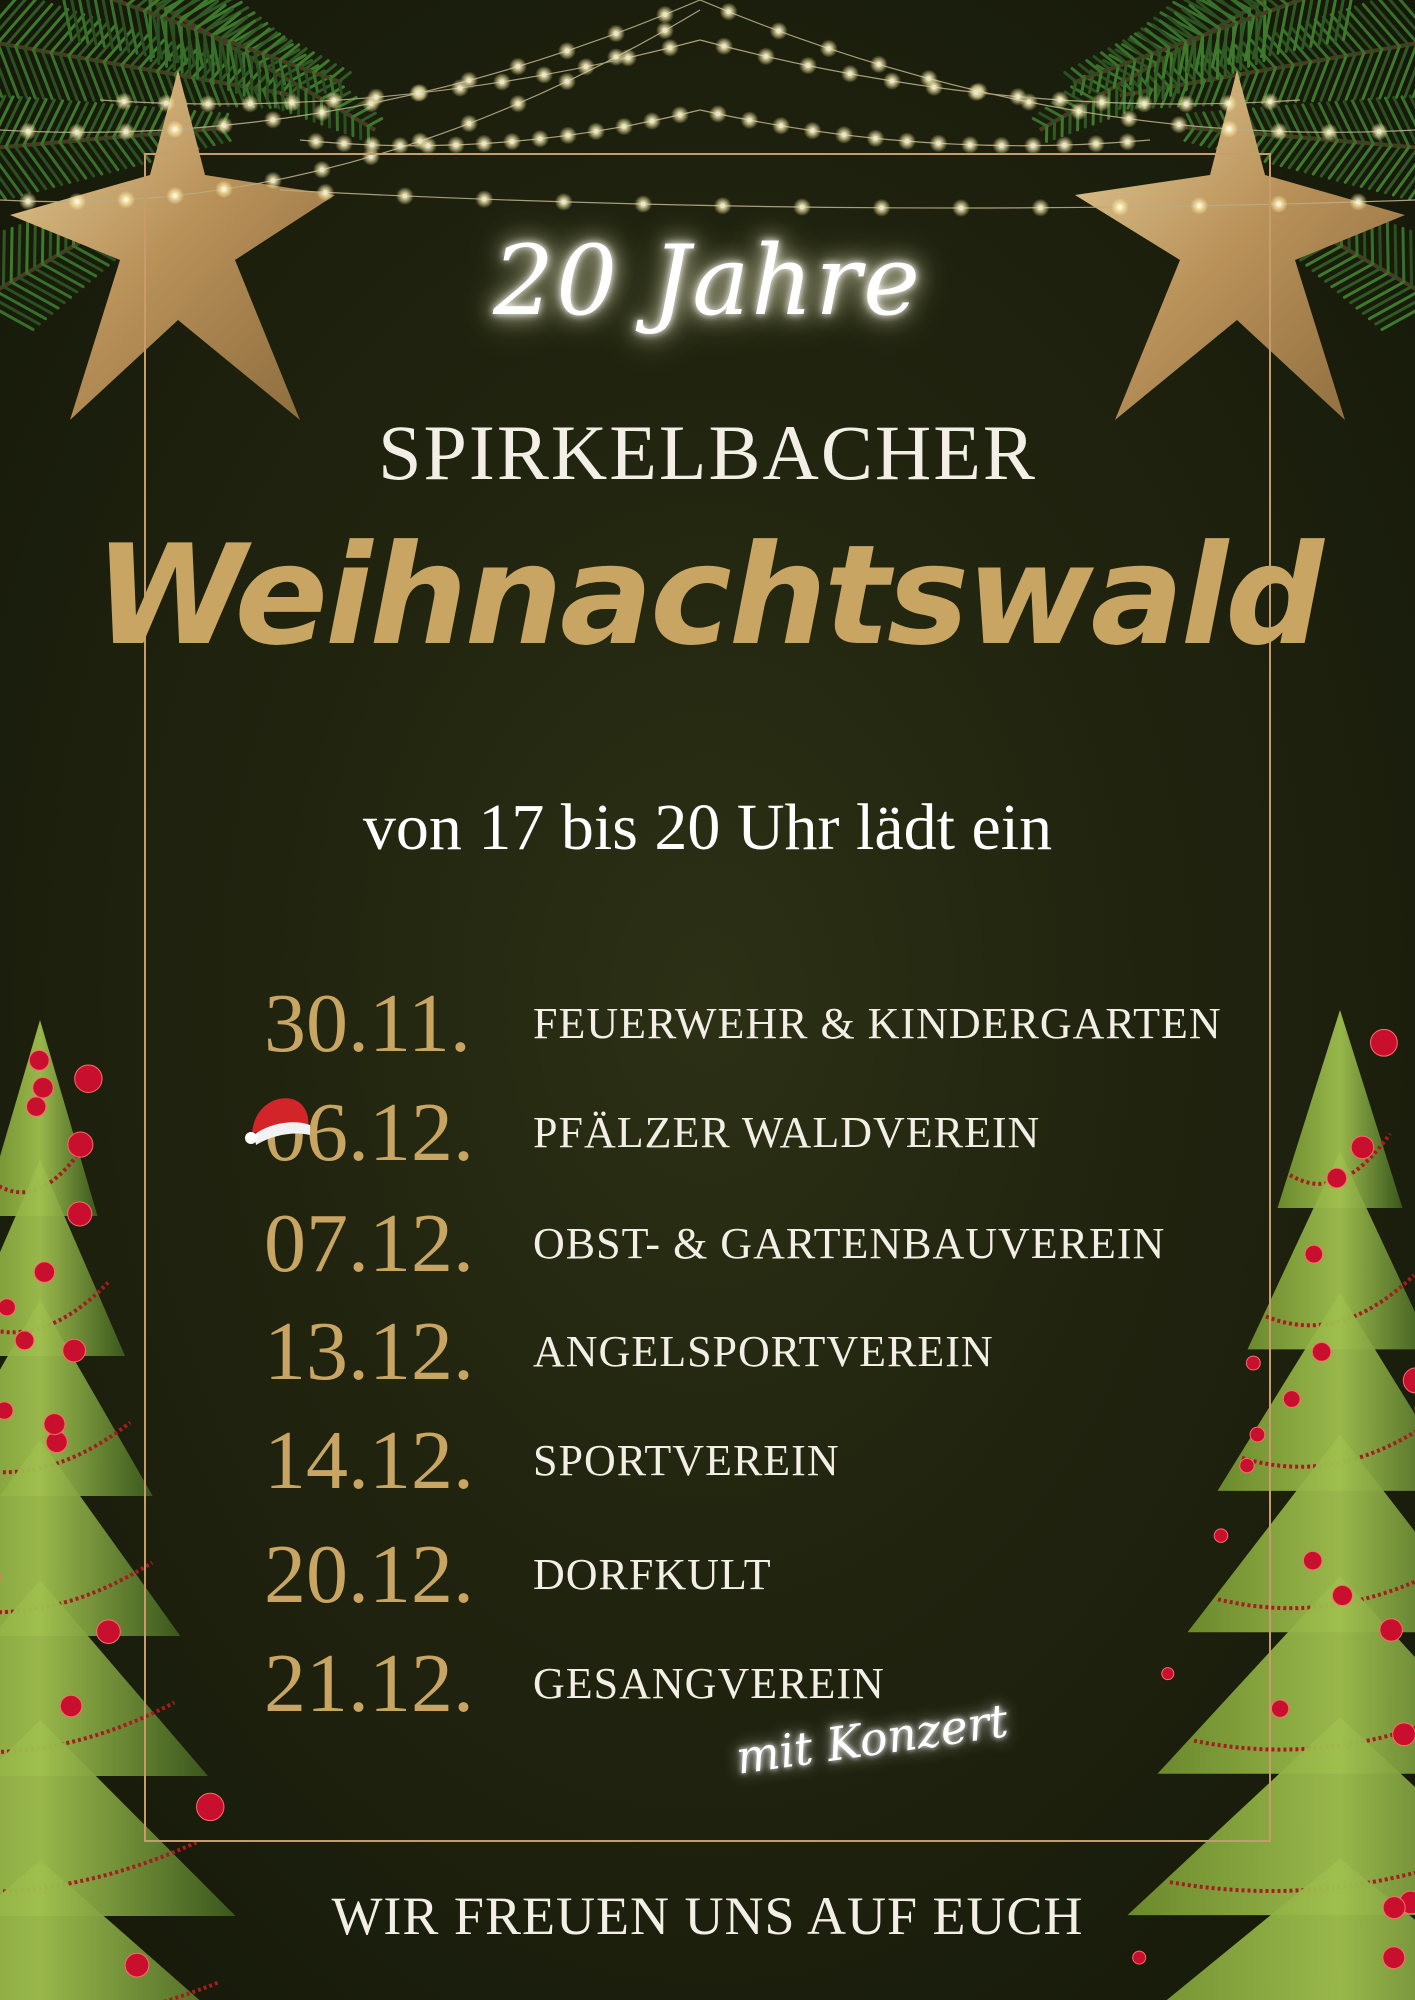 This screenshot has width=1415, height=2000. I want to click on footer-text: WIR FREUEN UNS AUF EUCH, so click(707, 1916).